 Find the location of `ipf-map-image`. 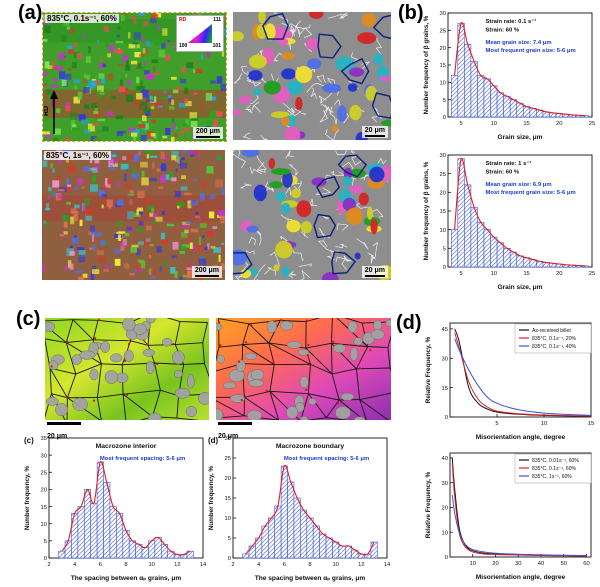

ipf-map-image is located at coordinates (133, 215).